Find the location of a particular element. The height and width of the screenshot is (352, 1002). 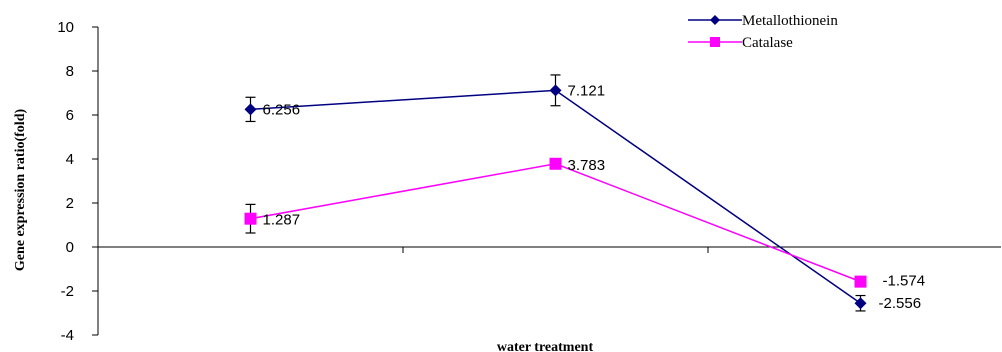

legend-marker-metallothionein is located at coordinates (715, 20).